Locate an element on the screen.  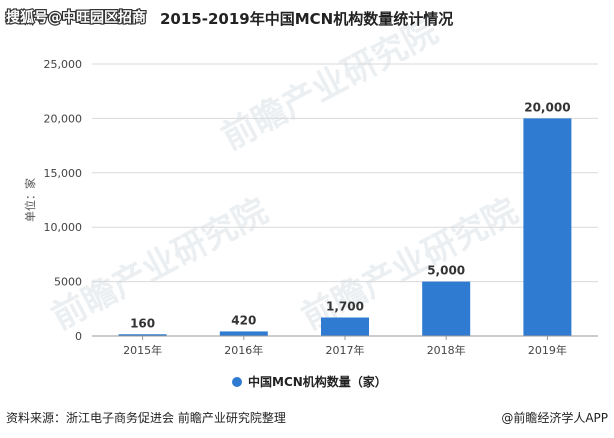
x-tick-label: 2019年 is located at coordinates (547, 350).